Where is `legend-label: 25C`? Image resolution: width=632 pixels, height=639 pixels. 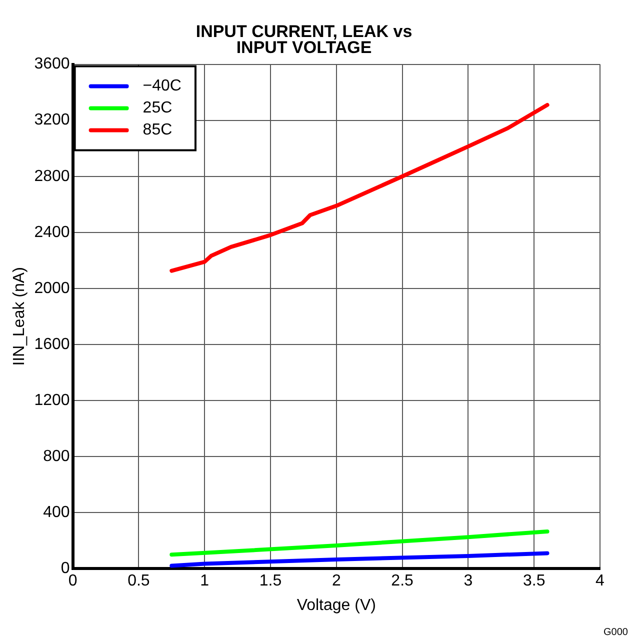 legend-label: 25C is located at coordinates (157, 108).